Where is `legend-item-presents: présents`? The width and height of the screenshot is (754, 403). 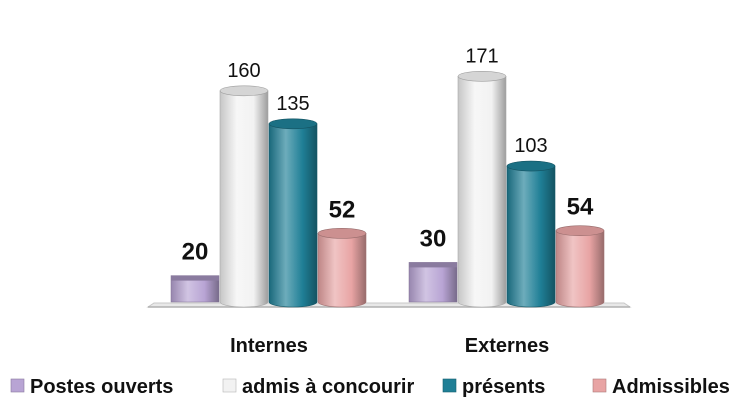
legend-item-presents: présents is located at coordinates (493, 387).